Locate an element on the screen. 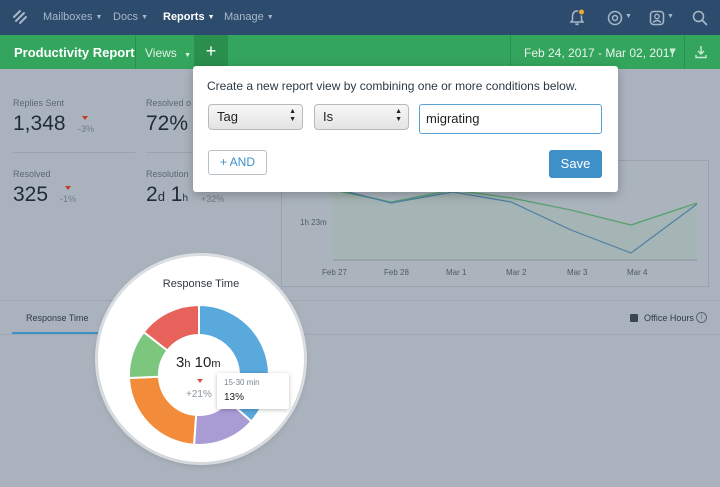  nav-docs-label: Docs is located at coordinates (126, 17).